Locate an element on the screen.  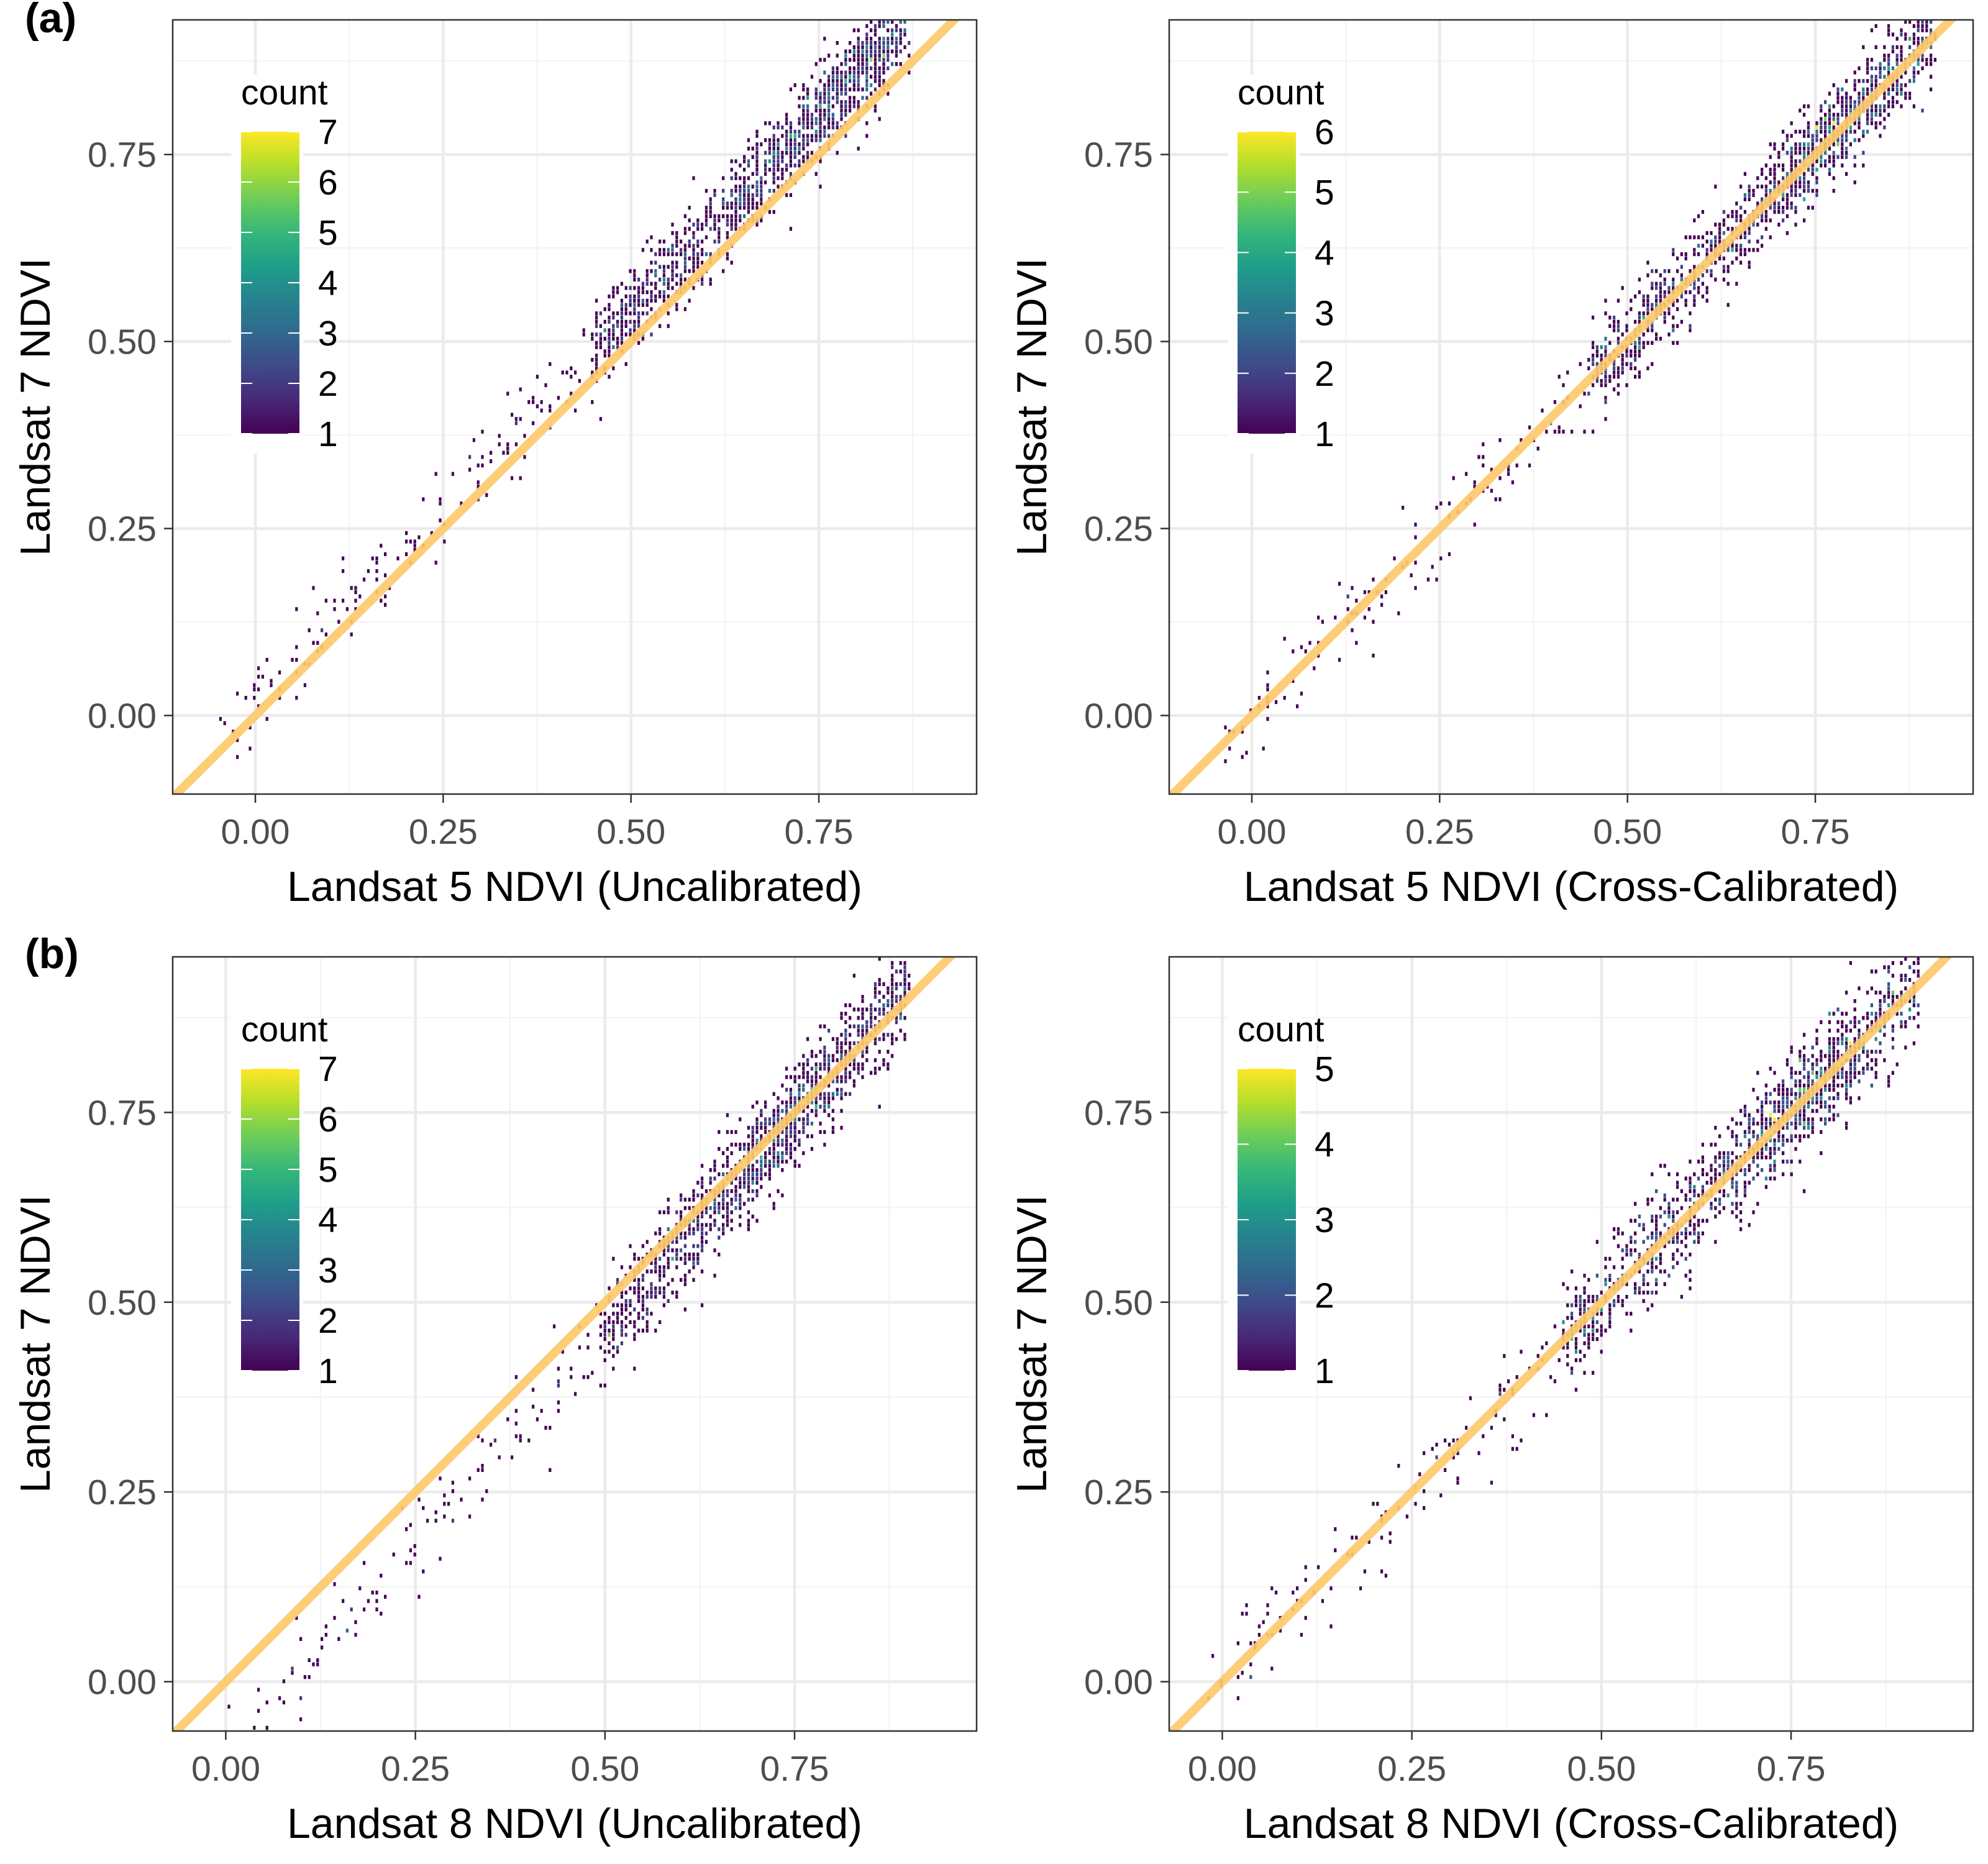
legend-label: 2 is located at coordinates (328, 1321).